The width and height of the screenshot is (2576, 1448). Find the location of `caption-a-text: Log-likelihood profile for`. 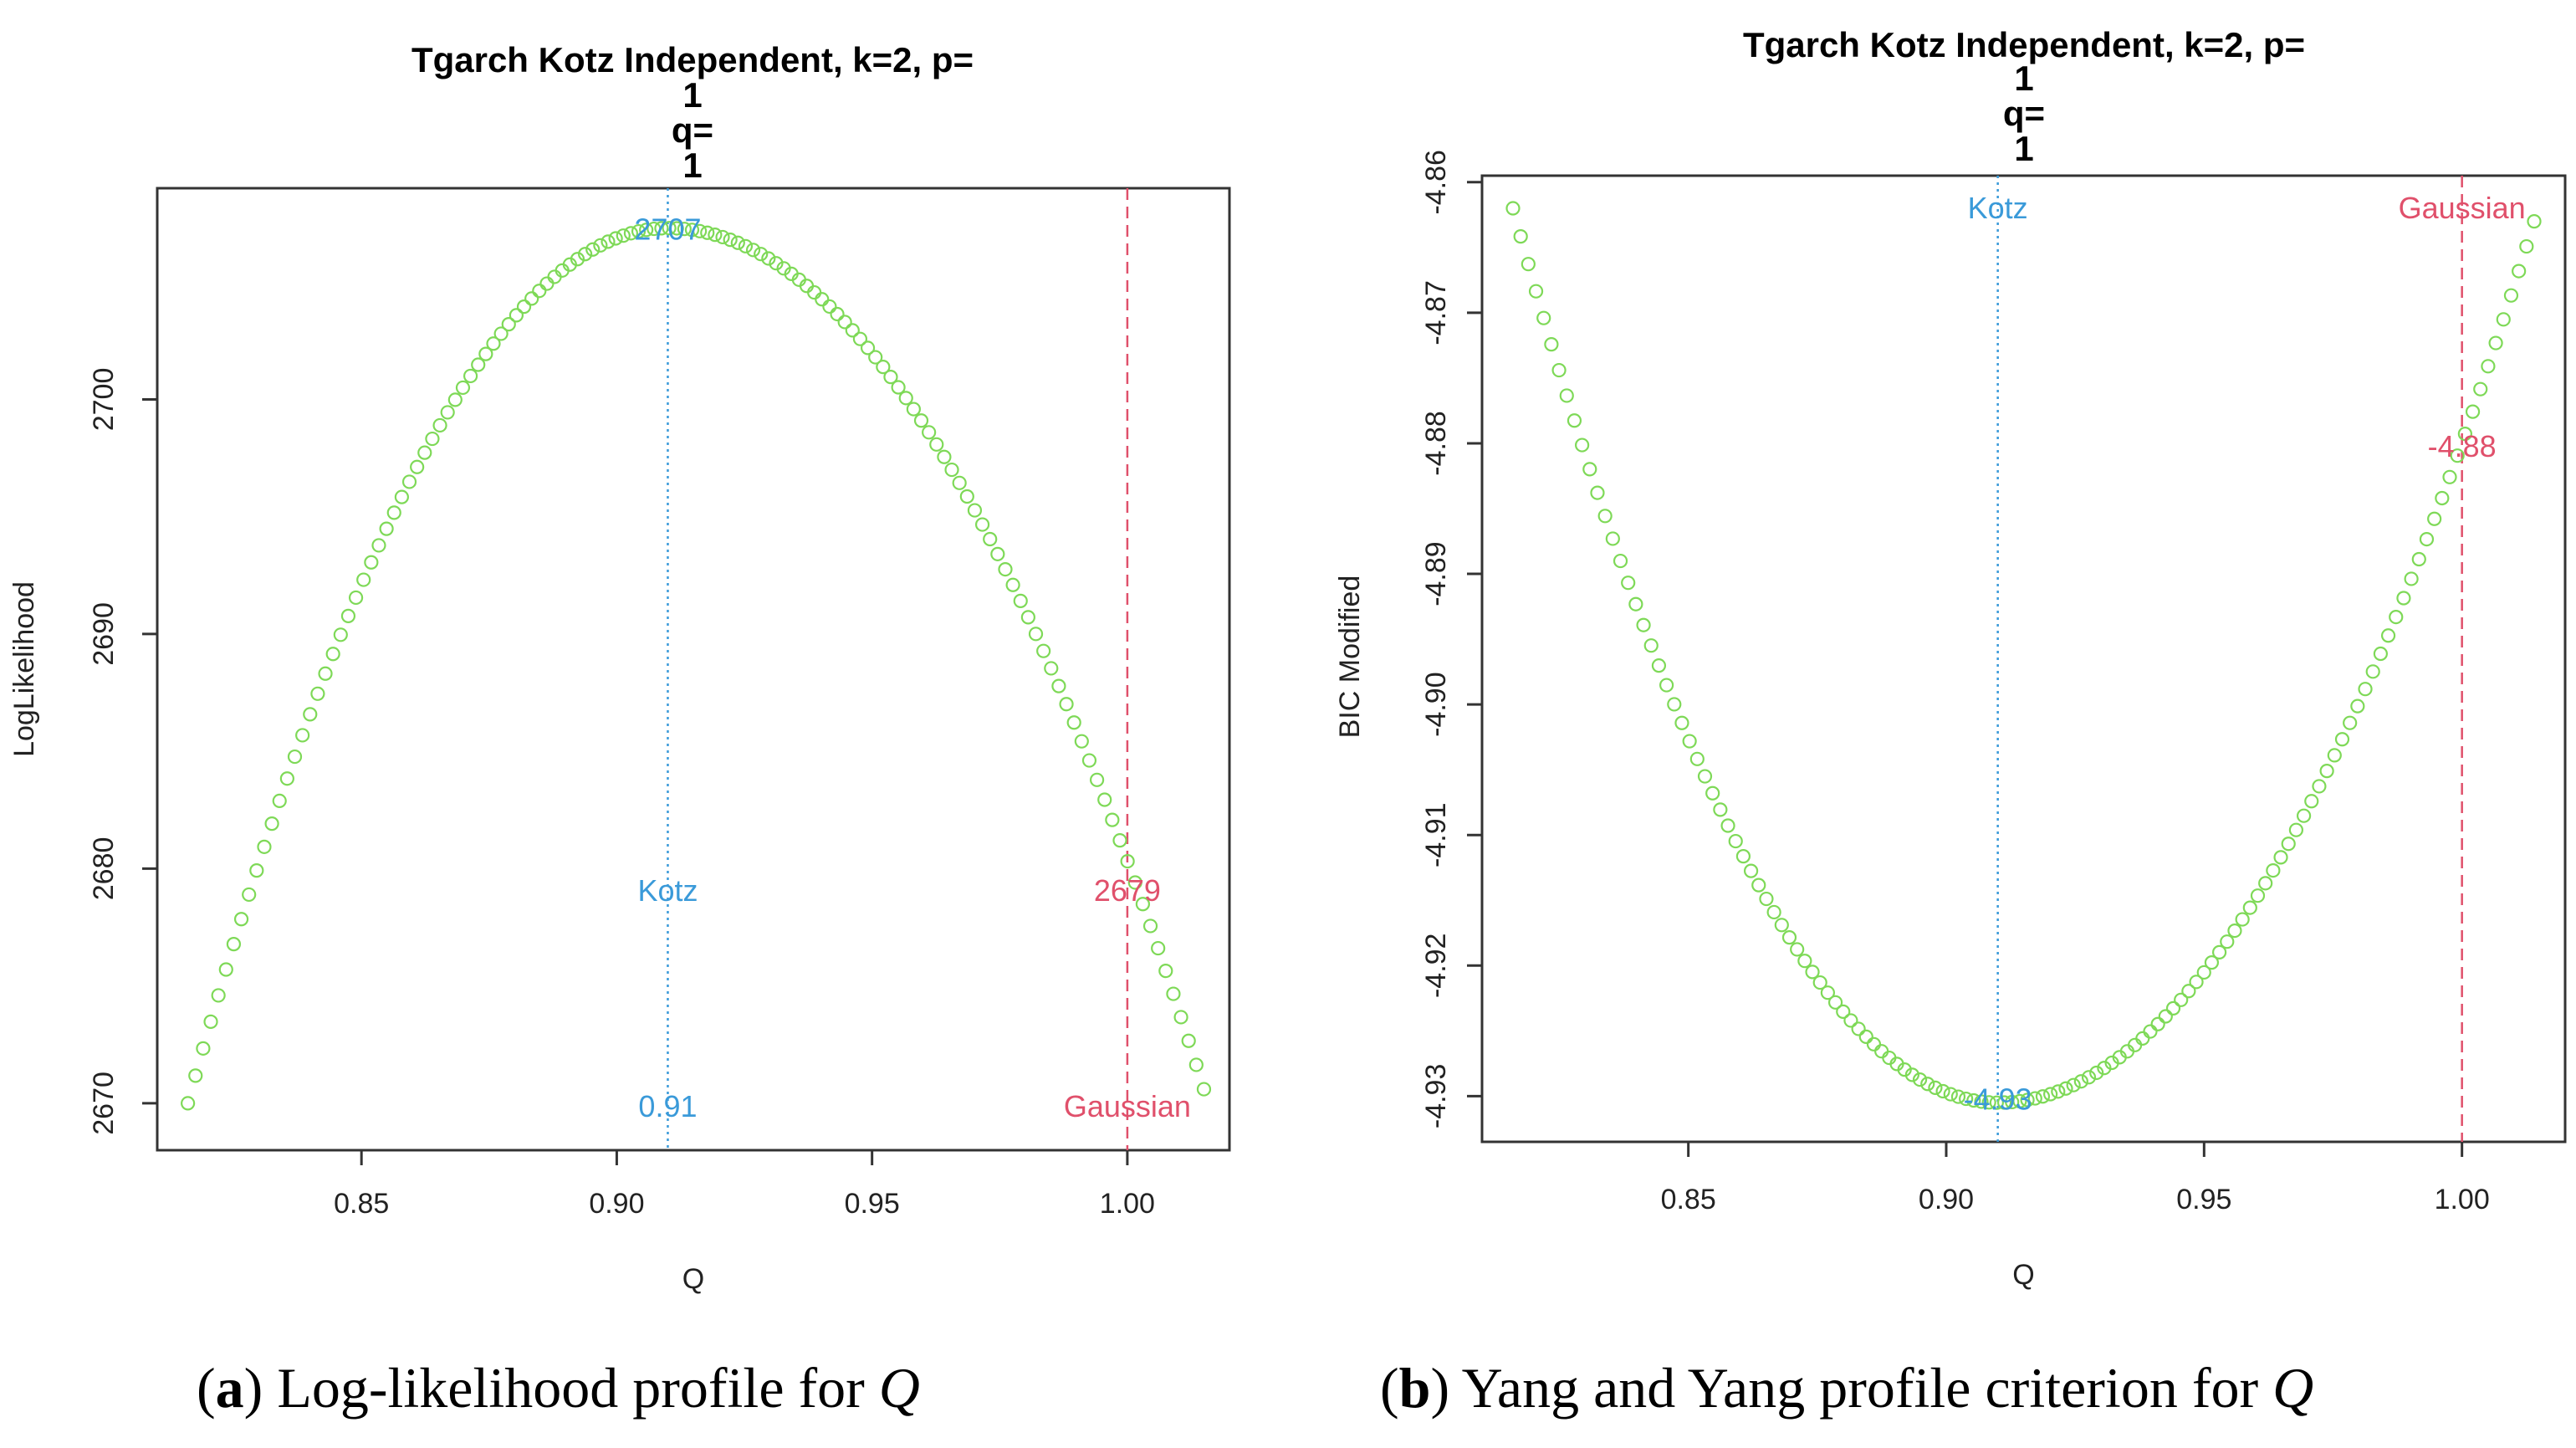

caption-a-text: Log-likelihood profile for is located at coordinates (578, 1388).